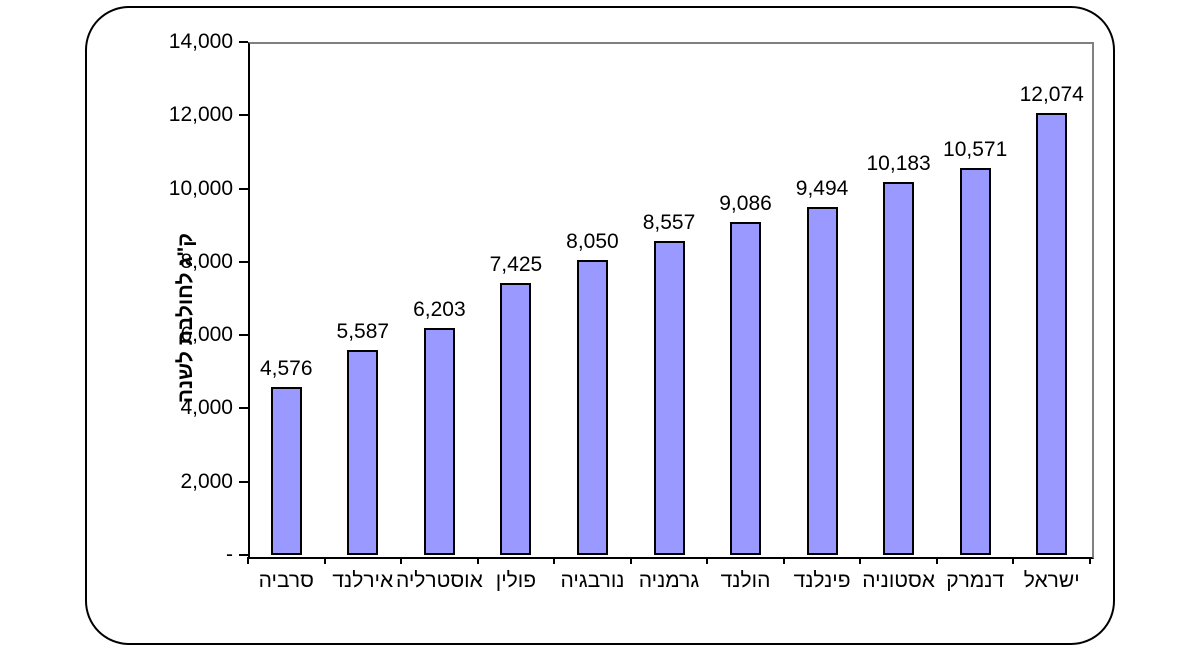  What do you see at coordinates (975, 149) in the screenshot?
I see `bar-value-label: 10,571` at bounding box center [975, 149].